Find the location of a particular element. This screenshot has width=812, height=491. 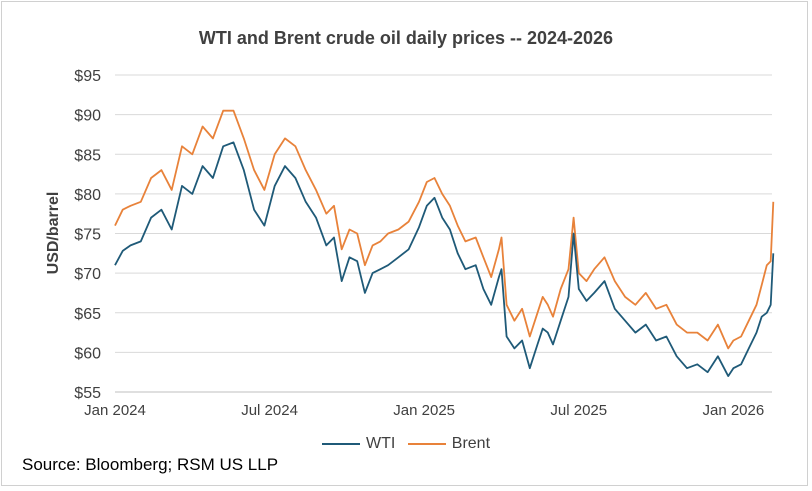

legend-swatch-brent is located at coordinates (426, 444).